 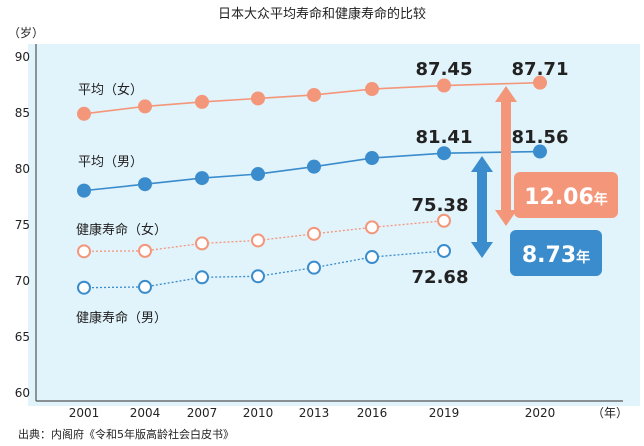 What do you see at coordinates (26, 32) in the screenshot?
I see `y-axis-label: （岁）` at bounding box center [26, 32].